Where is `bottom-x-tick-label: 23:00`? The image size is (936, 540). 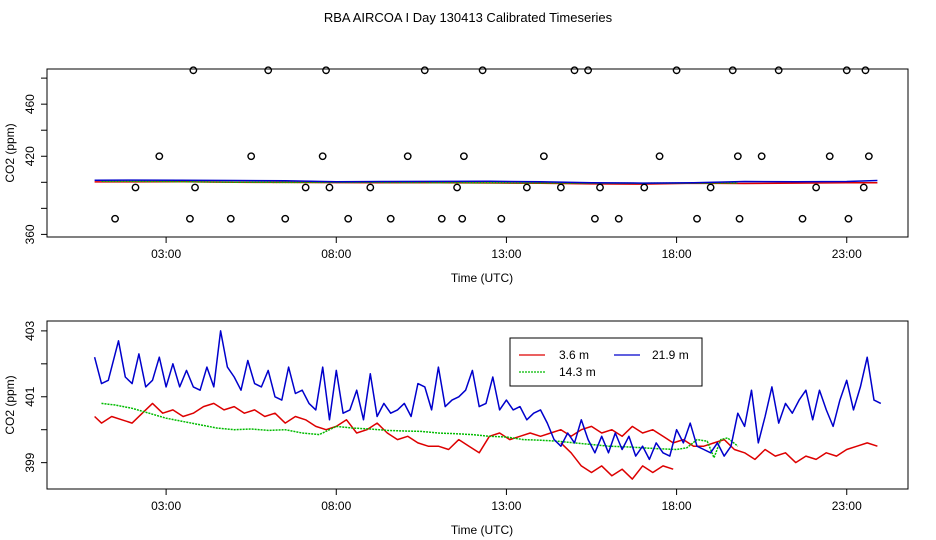 bottom-x-tick-label: 23:00 is located at coordinates (847, 506).